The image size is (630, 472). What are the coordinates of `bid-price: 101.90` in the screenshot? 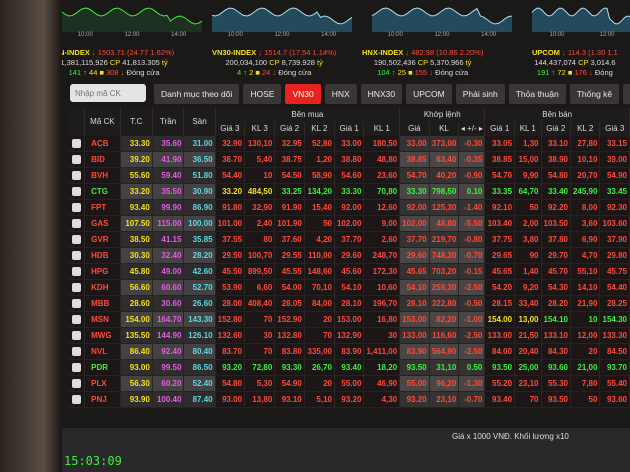 It's located at (289, 223).